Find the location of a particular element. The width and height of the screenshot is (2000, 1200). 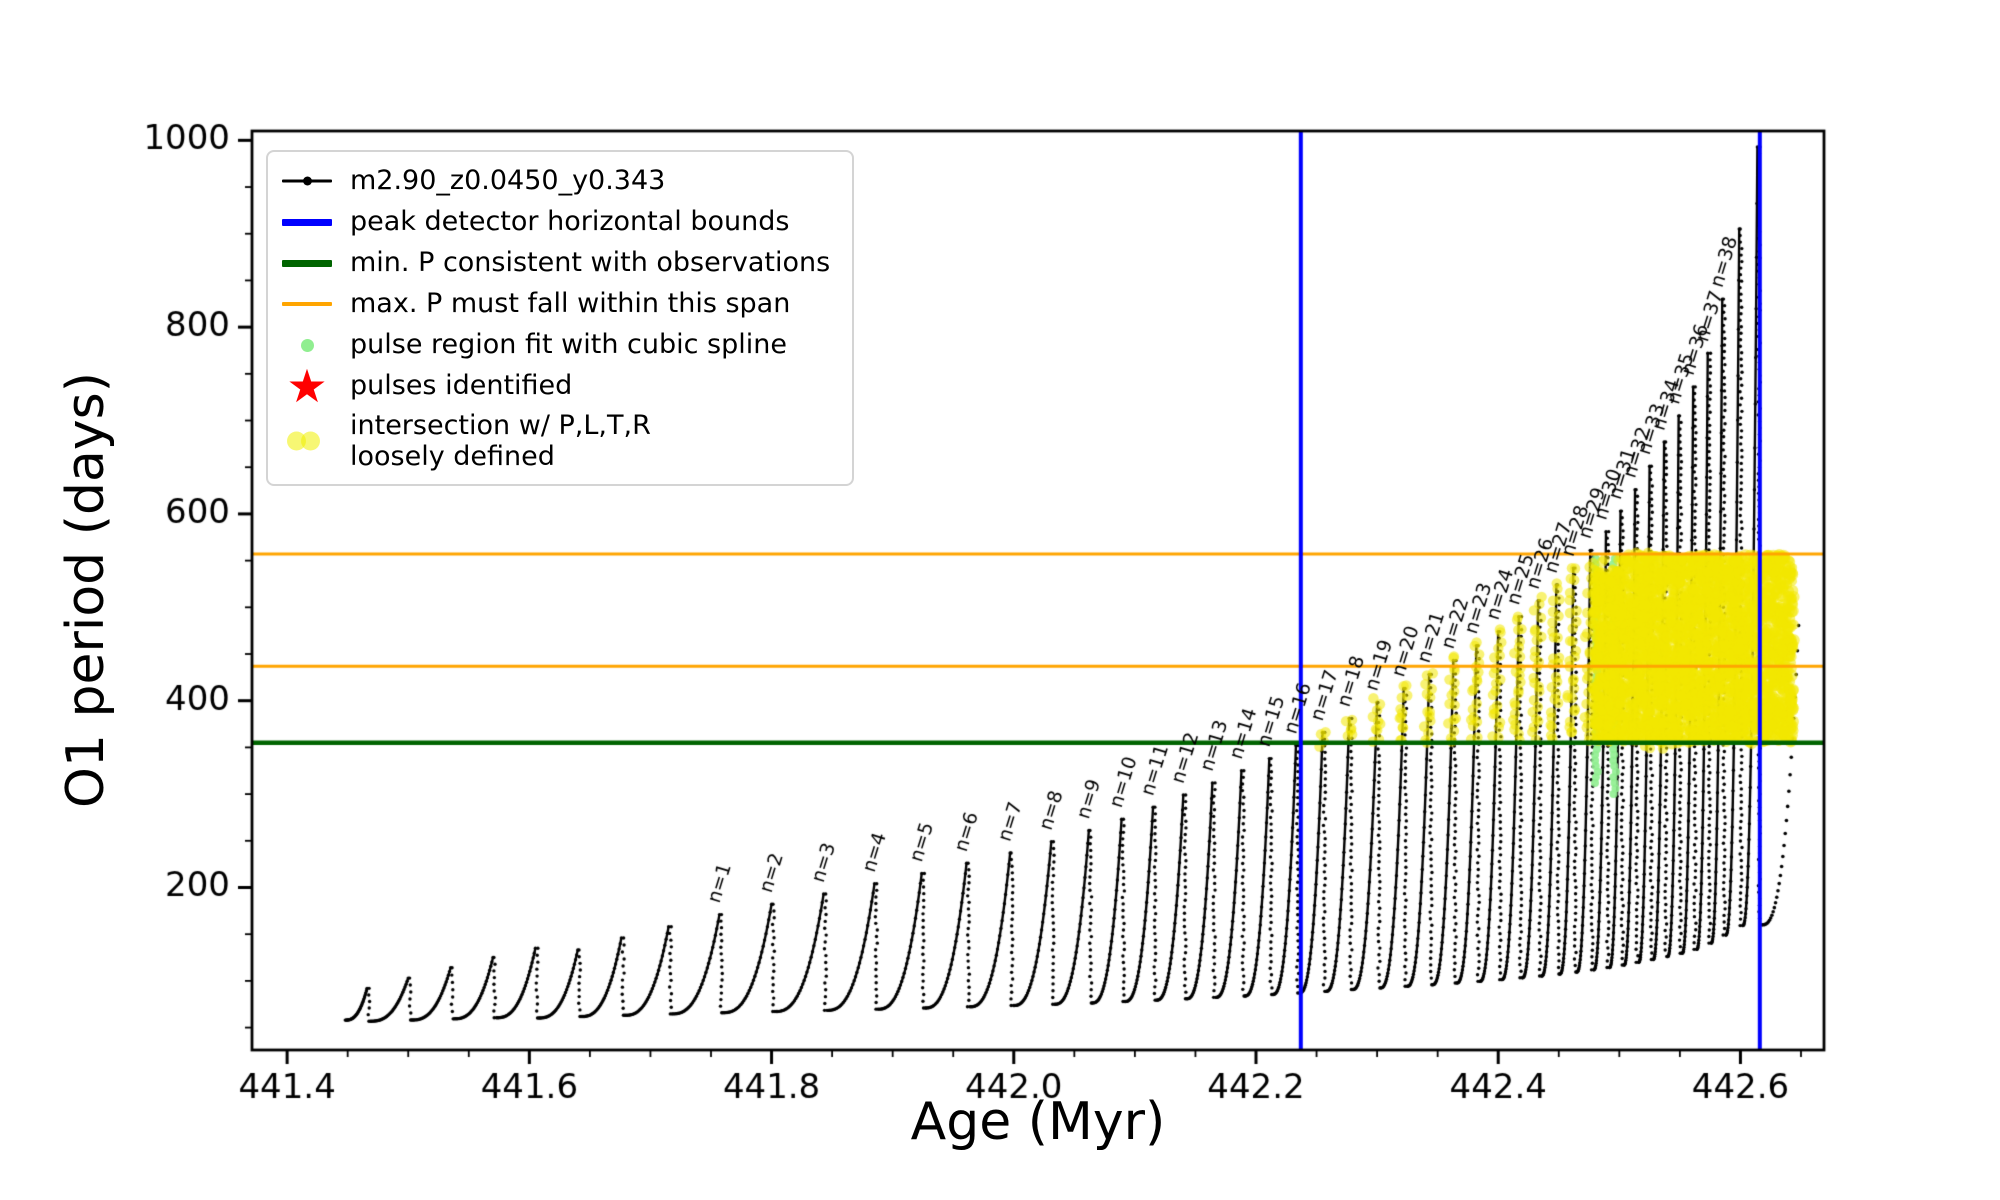

min-period-line-icon is located at coordinates (307, 263).